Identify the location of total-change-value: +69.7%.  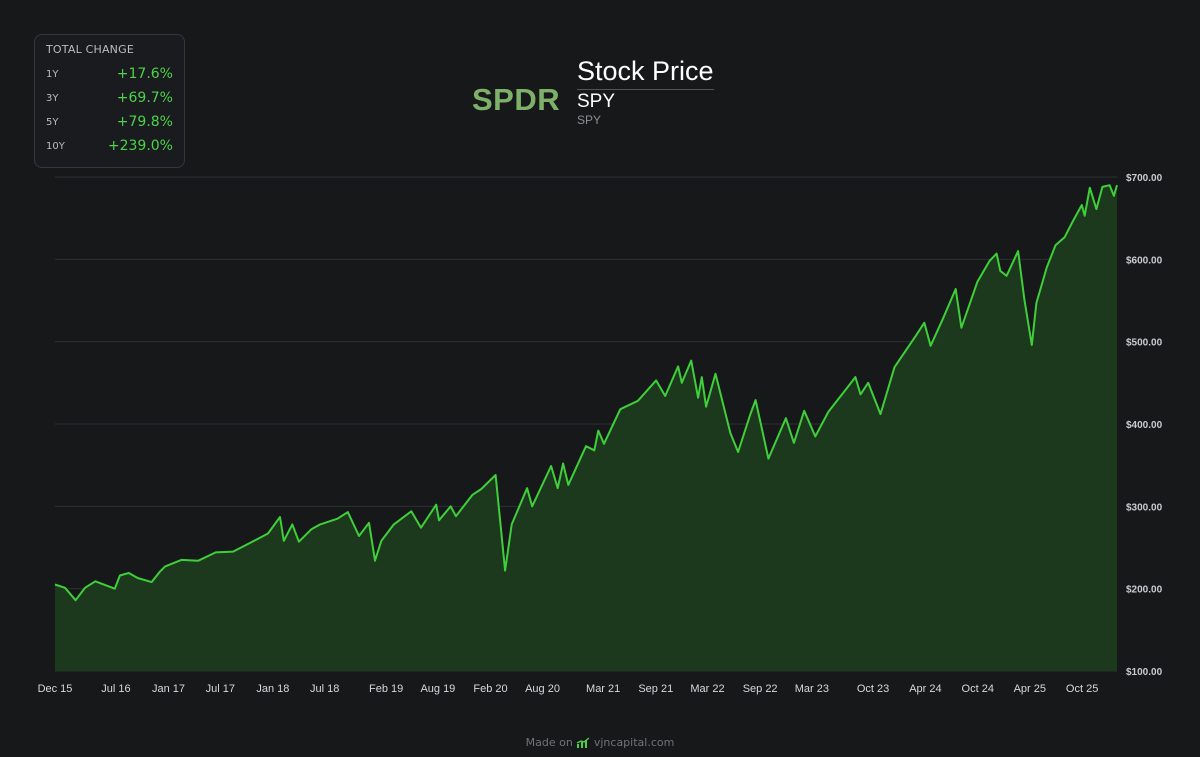
(144, 98).